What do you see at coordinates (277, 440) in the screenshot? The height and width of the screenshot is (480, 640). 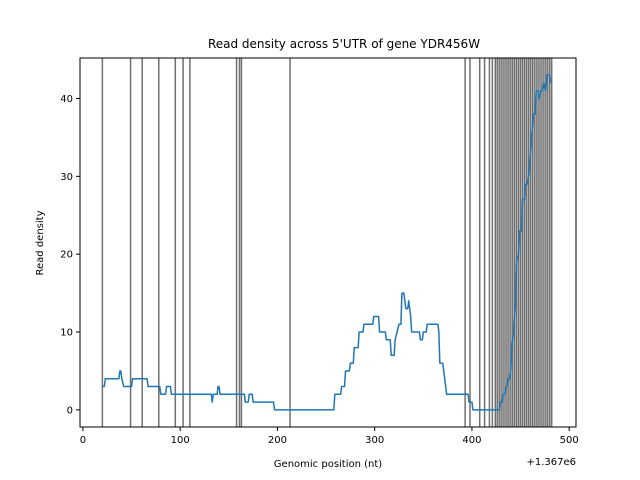 I see `x-tick-label-200: 200` at bounding box center [277, 440].